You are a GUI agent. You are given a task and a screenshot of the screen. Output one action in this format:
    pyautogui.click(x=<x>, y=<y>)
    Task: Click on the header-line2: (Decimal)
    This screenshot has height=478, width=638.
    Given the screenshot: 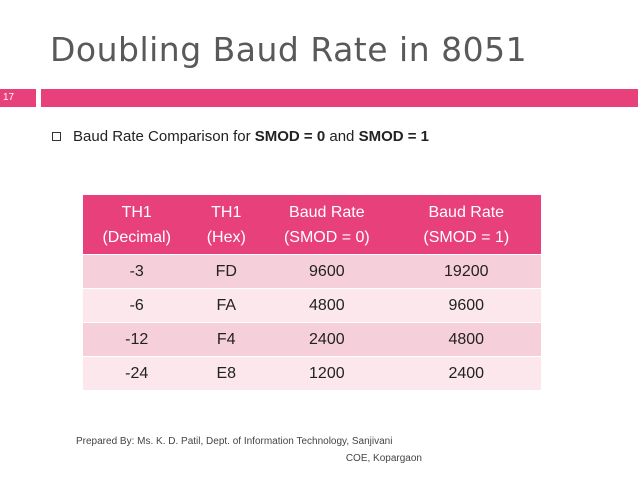 What is the action you would take?
    pyautogui.click(x=136, y=237)
    